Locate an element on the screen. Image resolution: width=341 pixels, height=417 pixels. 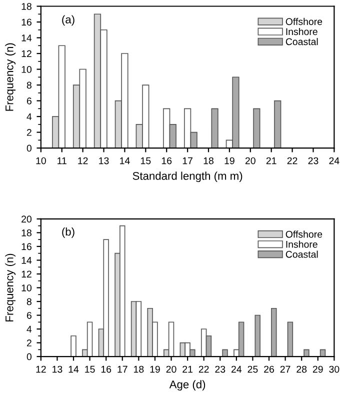
annotation: (a) is located at coordinates (68, 20).